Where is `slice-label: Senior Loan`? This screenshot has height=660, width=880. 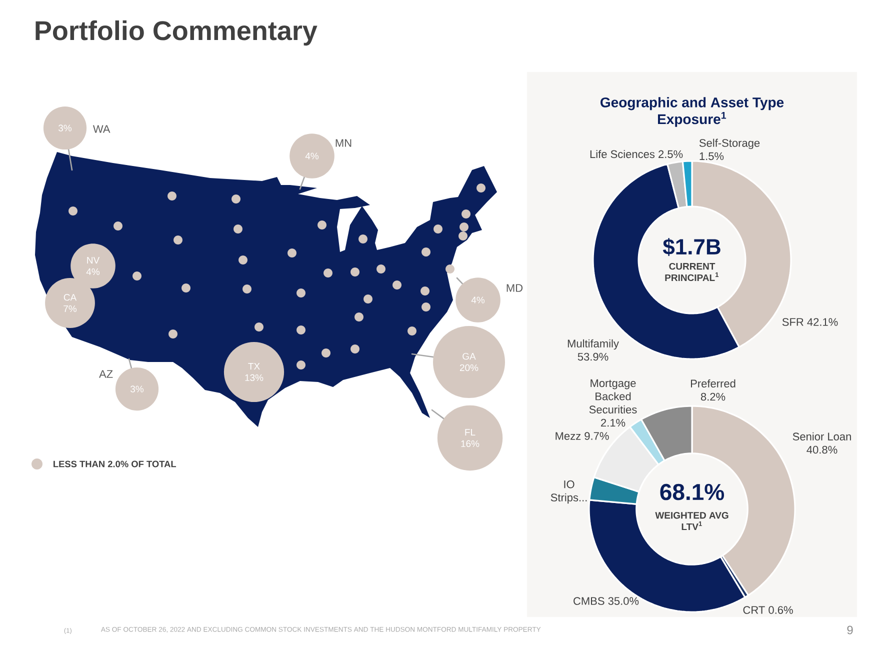 slice-label: Senior Loan is located at coordinates (821, 436).